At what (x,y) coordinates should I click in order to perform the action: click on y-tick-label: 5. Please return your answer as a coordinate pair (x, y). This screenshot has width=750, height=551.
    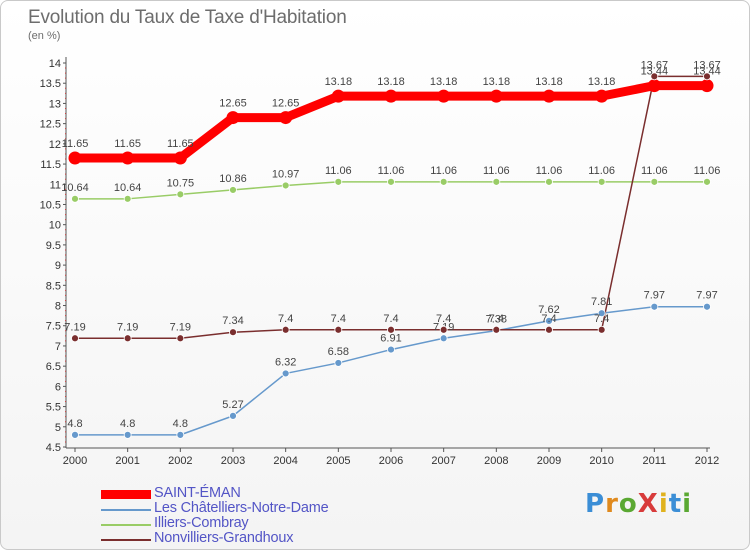
    Looking at the image, I should click on (58, 428).